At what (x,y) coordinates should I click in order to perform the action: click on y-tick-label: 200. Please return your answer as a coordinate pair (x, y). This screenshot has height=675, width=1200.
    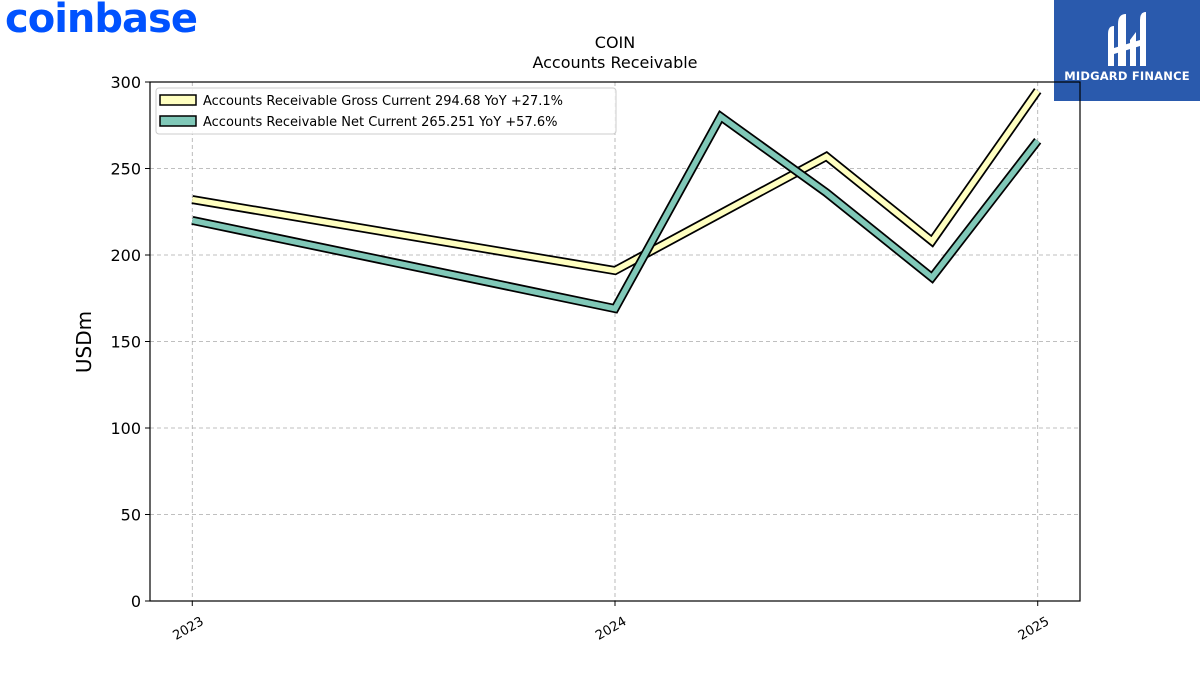
    Looking at the image, I should click on (125, 255).